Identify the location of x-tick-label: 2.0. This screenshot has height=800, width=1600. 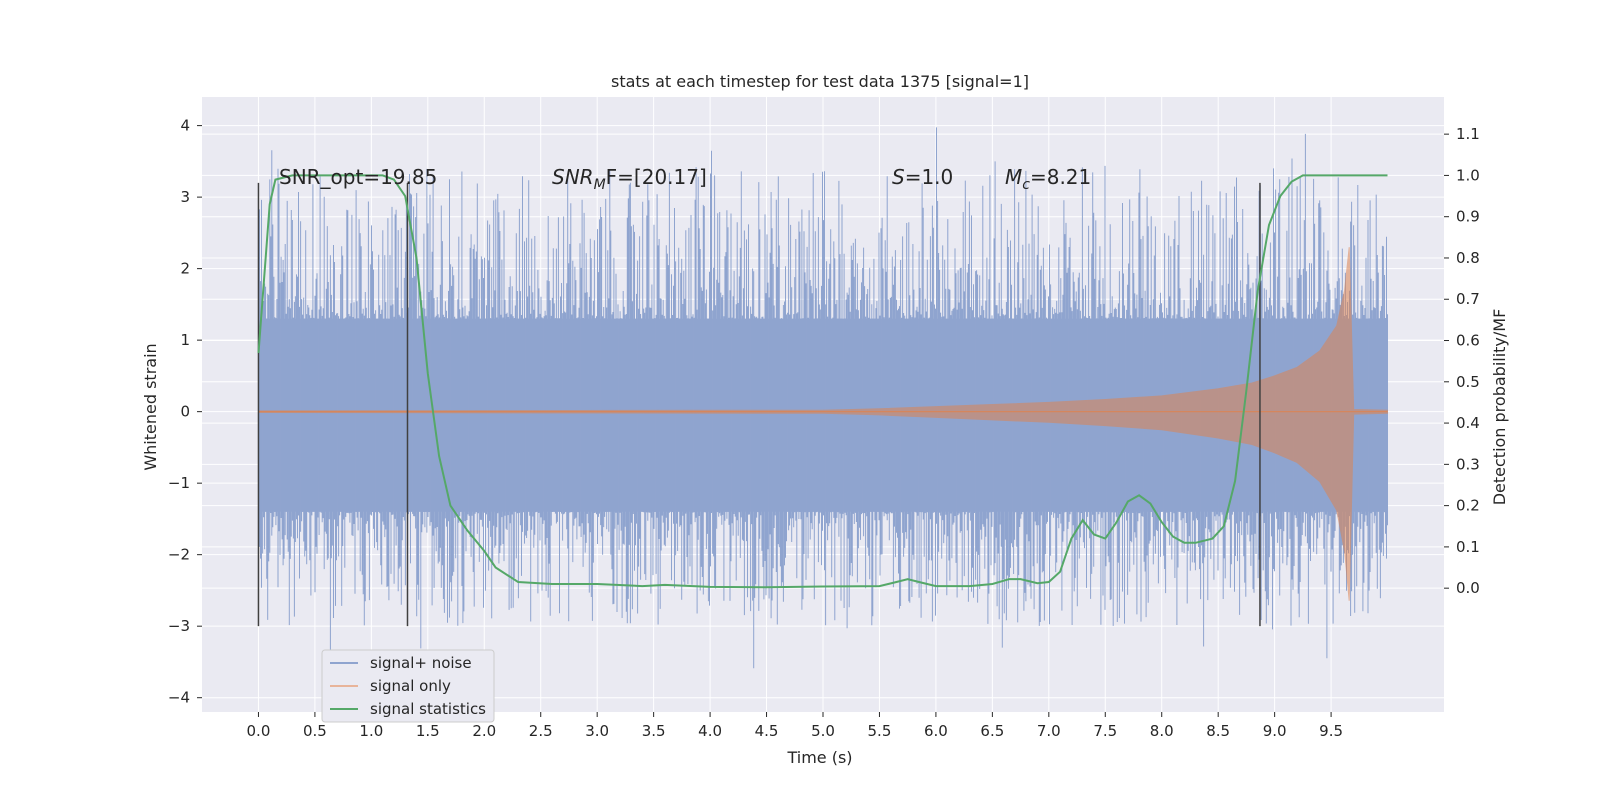
(484, 731).